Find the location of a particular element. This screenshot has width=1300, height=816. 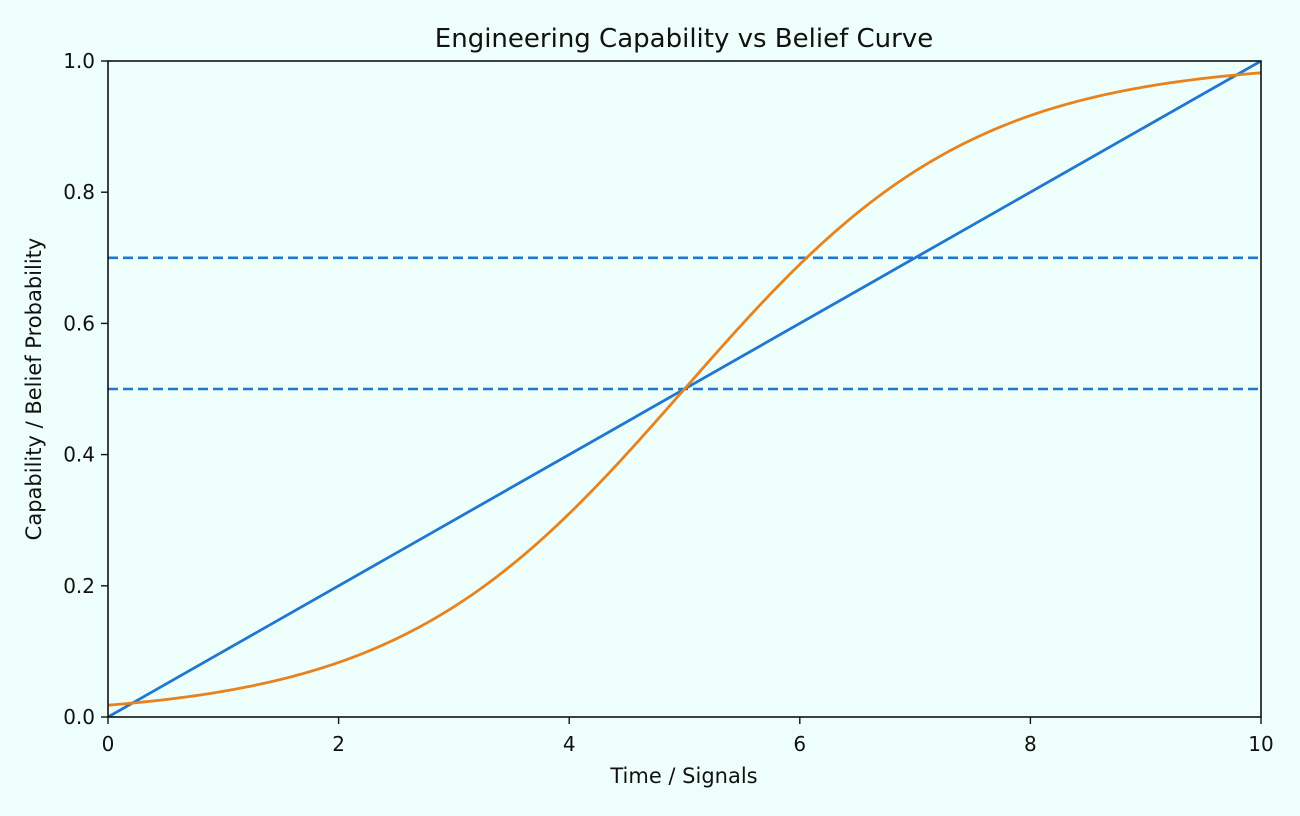

y-tick-label: 1.0 is located at coordinates (79, 61).